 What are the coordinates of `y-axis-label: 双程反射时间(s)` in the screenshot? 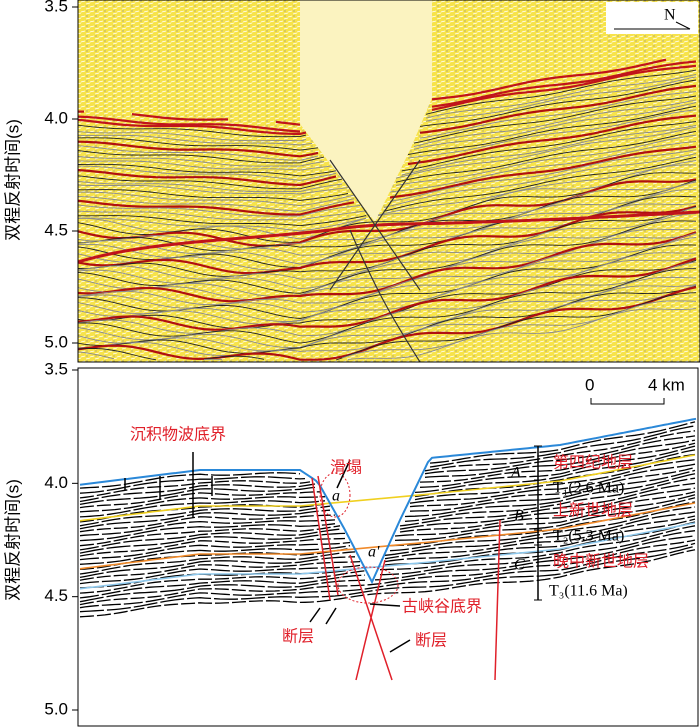 It's located at (12, 540).